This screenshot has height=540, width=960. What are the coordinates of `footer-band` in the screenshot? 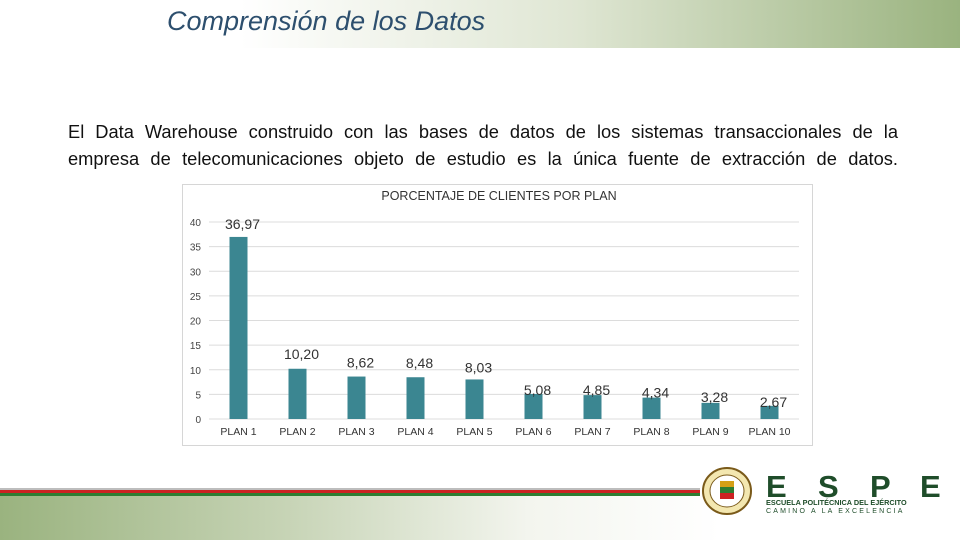 It's located at (480, 518).